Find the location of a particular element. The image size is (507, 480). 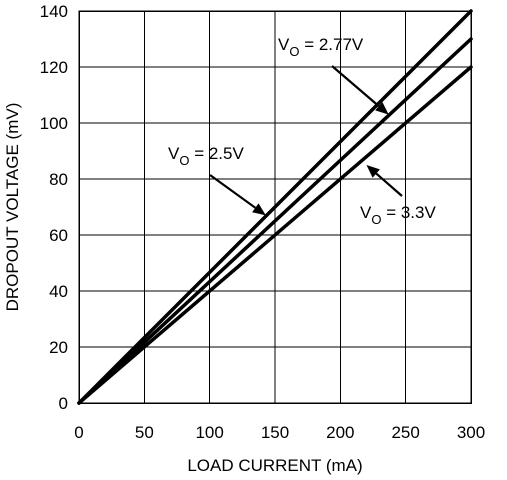

x-tick-label: 0 is located at coordinates (78, 432).